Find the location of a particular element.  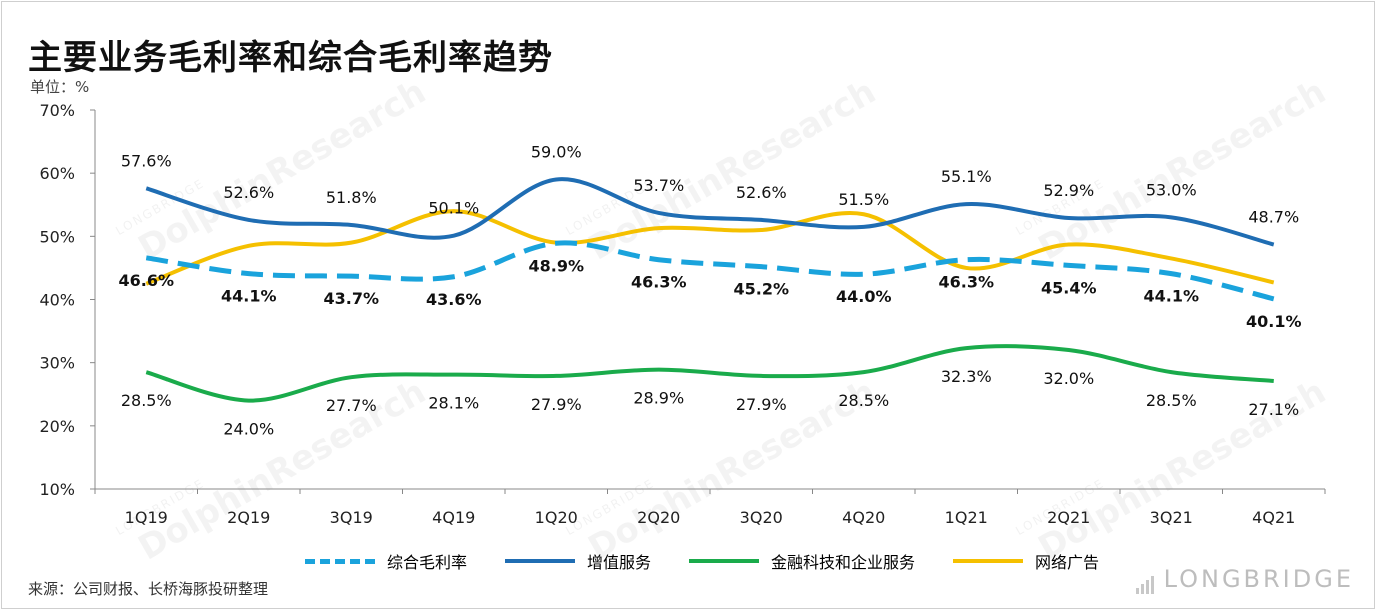

y-tick-label: 30% is located at coordinates (57, 363).